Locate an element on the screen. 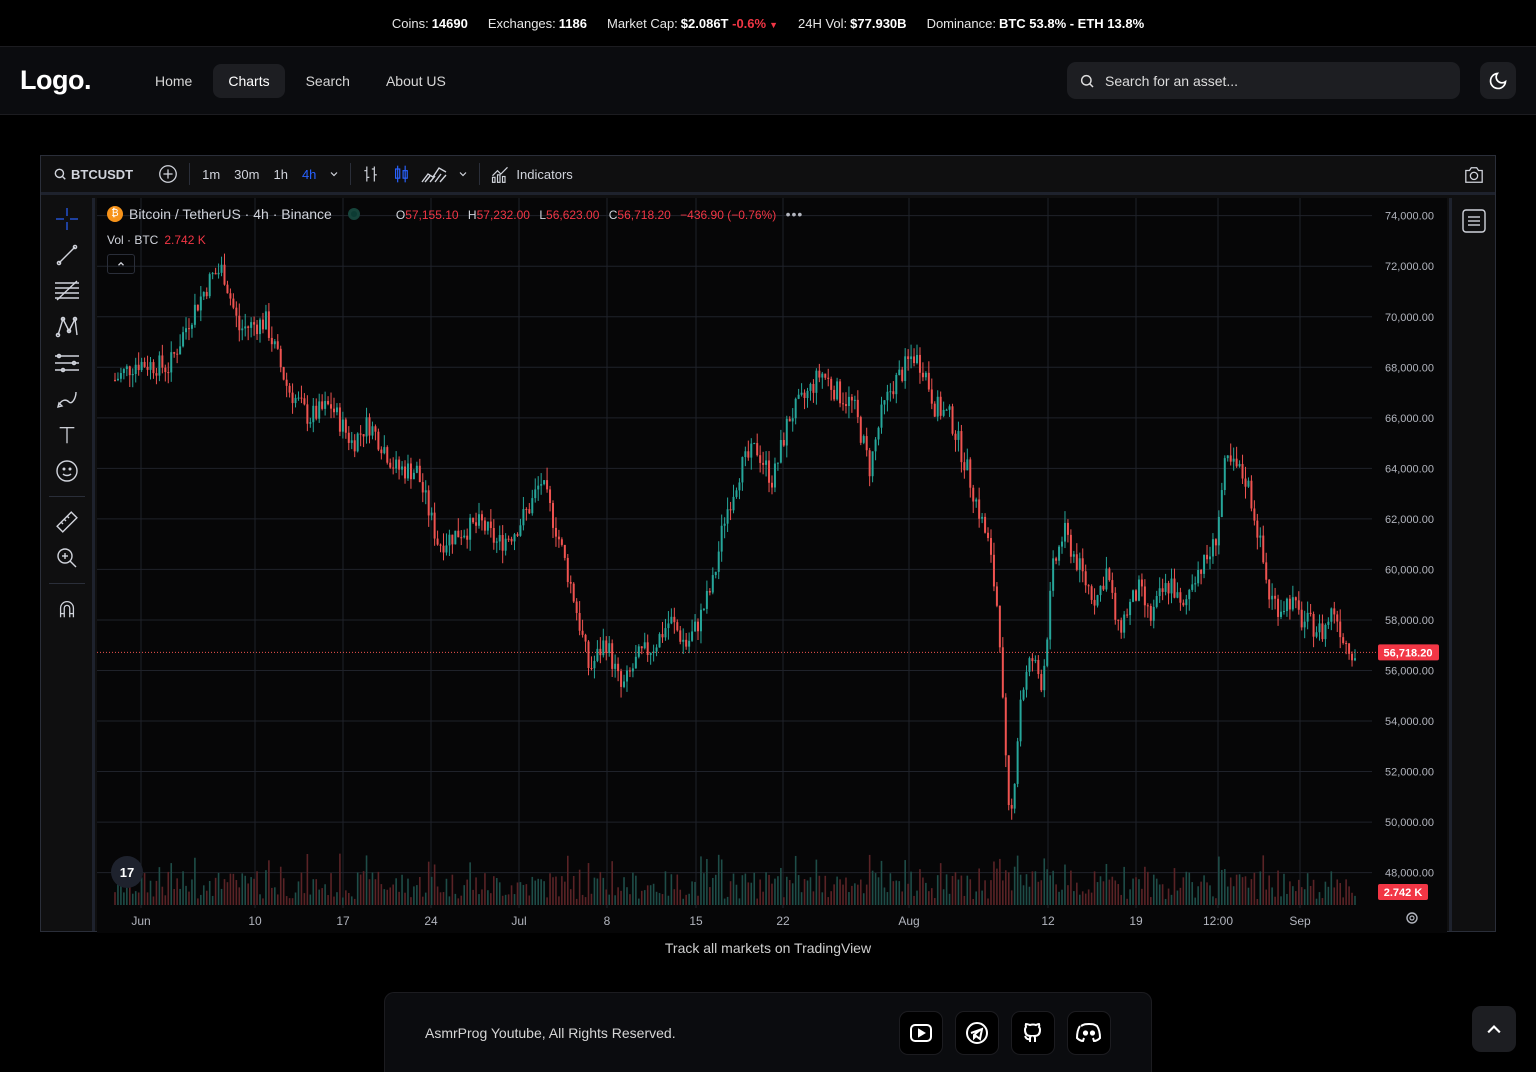 This screenshot has width=1536, height=1072. tradingview-logo: 17 is located at coordinates (127, 872).